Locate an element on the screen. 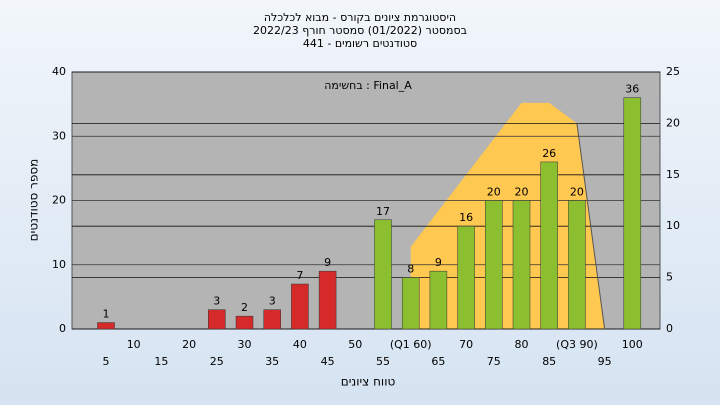 The height and width of the screenshot is (405, 720). y2-tick-label: 25 is located at coordinates (673, 71).